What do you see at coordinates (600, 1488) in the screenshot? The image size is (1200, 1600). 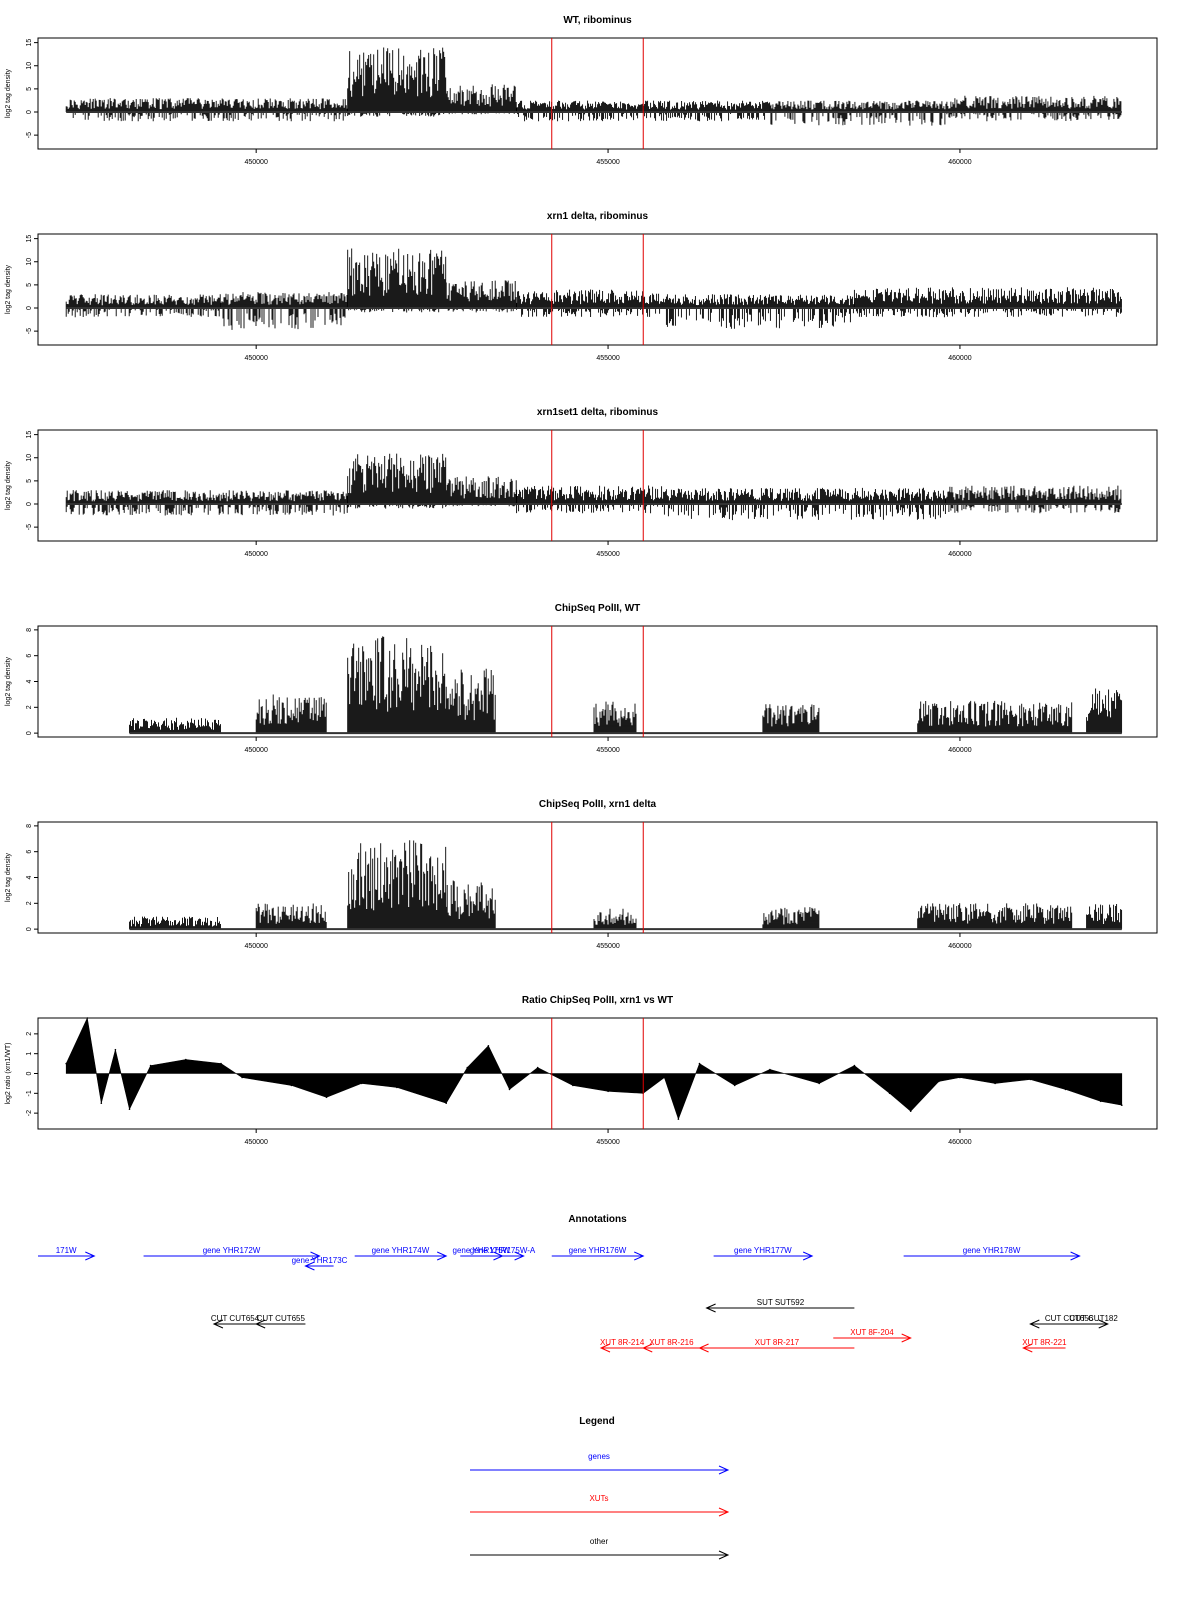 I see `legend: Legend genes XUTs other` at bounding box center [600, 1488].